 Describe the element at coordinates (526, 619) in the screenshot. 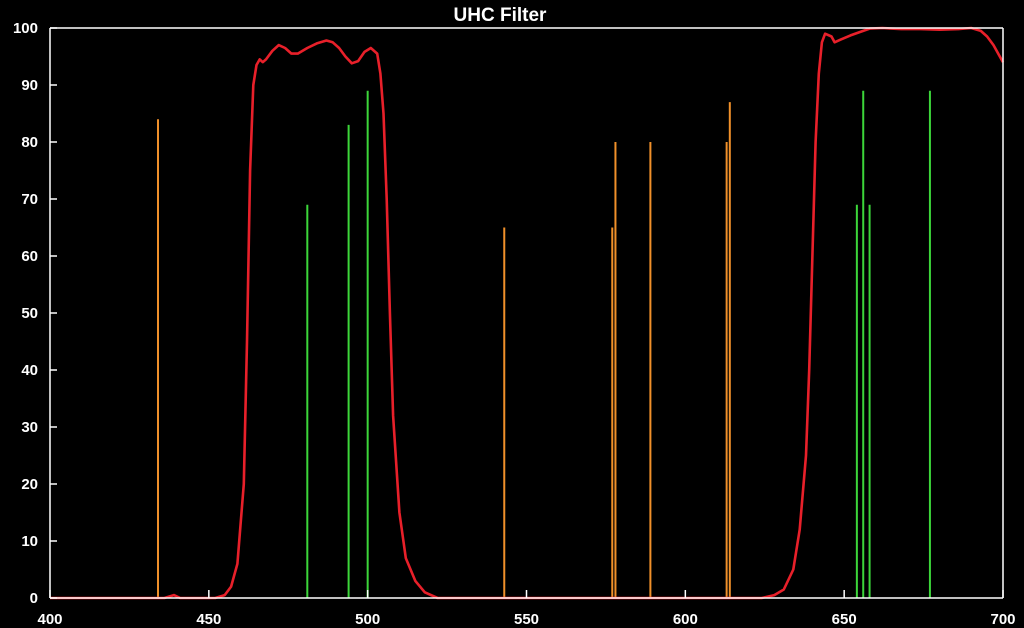

I see `x-tick-label-550: 550` at that location.